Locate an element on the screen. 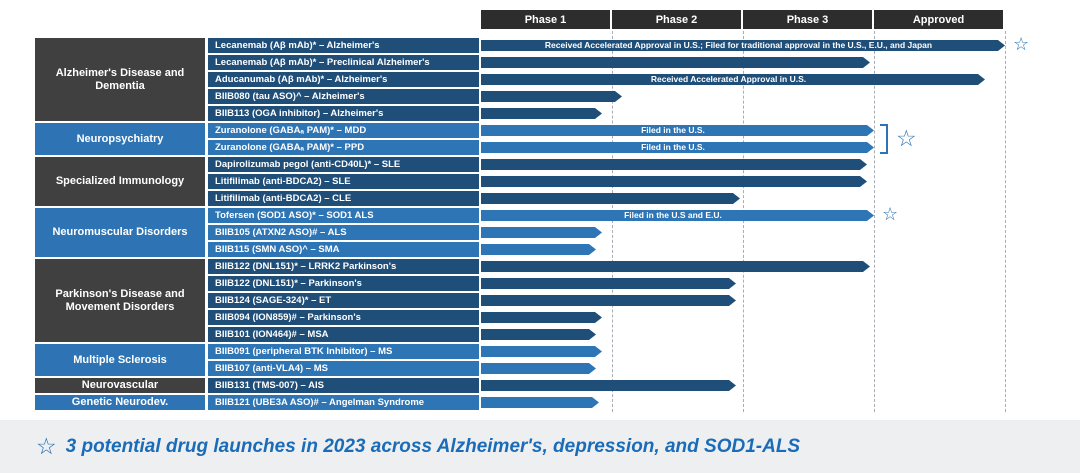 The image size is (1080, 473). phase-header-phase2: Phase 2 is located at coordinates (676, 19).